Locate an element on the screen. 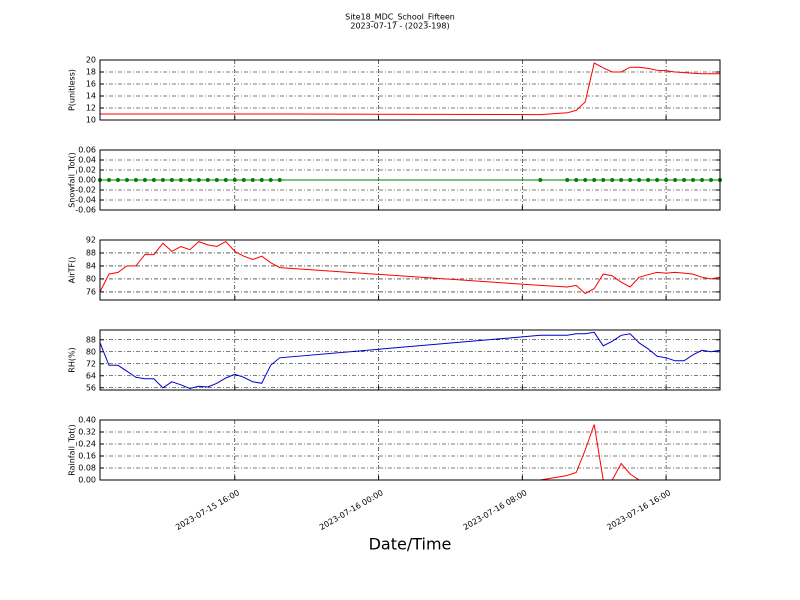 This screenshot has width=800, height=600. y-tick-label: 0.40 is located at coordinates (87, 420).